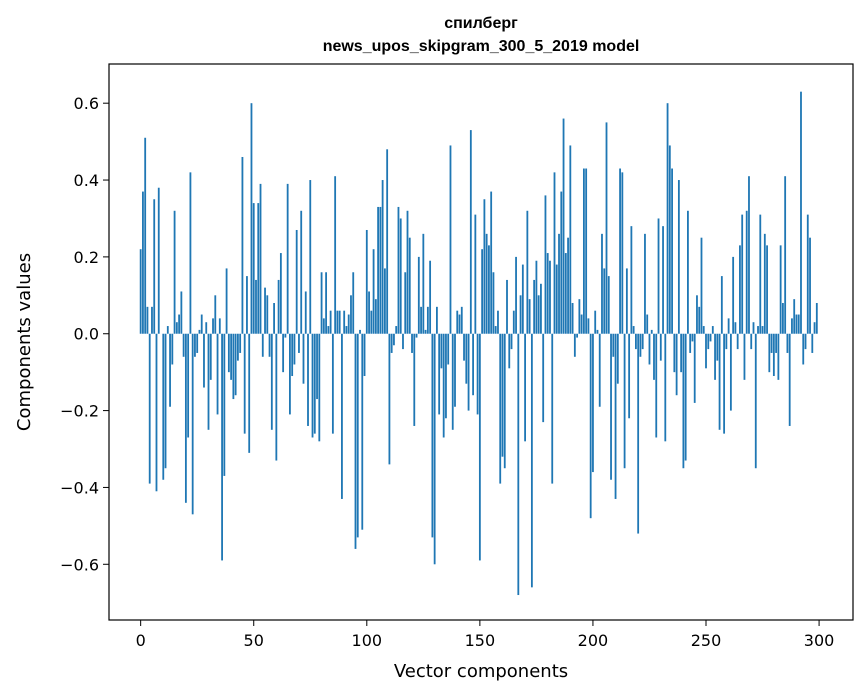 Image resolution: width=867 pixels, height=696 pixels. Describe the element at coordinates (86, 257) in the screenshot. I see `y-tick-label-4: 0.2` at that location.